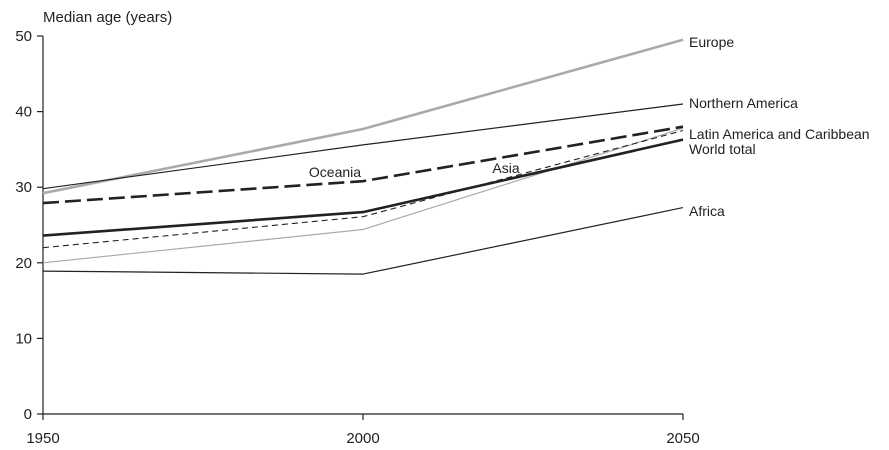 The height and width of the screenshot is (450, 889). I want to click on series-label-asia: Asia, so click(505, 168).